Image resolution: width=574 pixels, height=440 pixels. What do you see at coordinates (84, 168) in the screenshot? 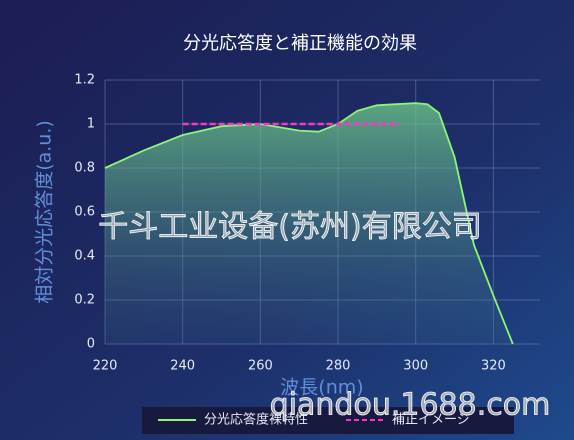
I see `y-tick-label: 0.8` at bounding box center [84, 168].